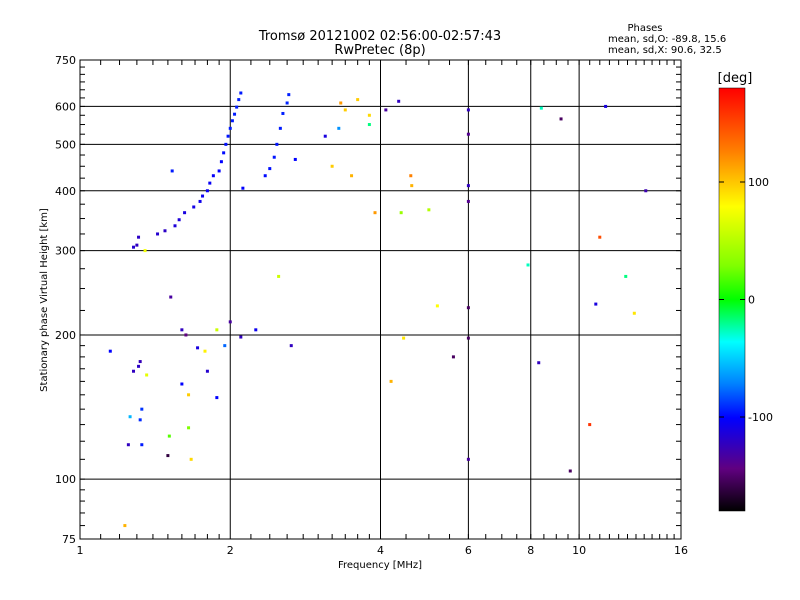 The width and height of the screenshot is (800, 600). Describe the element at coordinates (751, 300) in the screenshot. I see `colorbar-tick-label: 0` at that location.